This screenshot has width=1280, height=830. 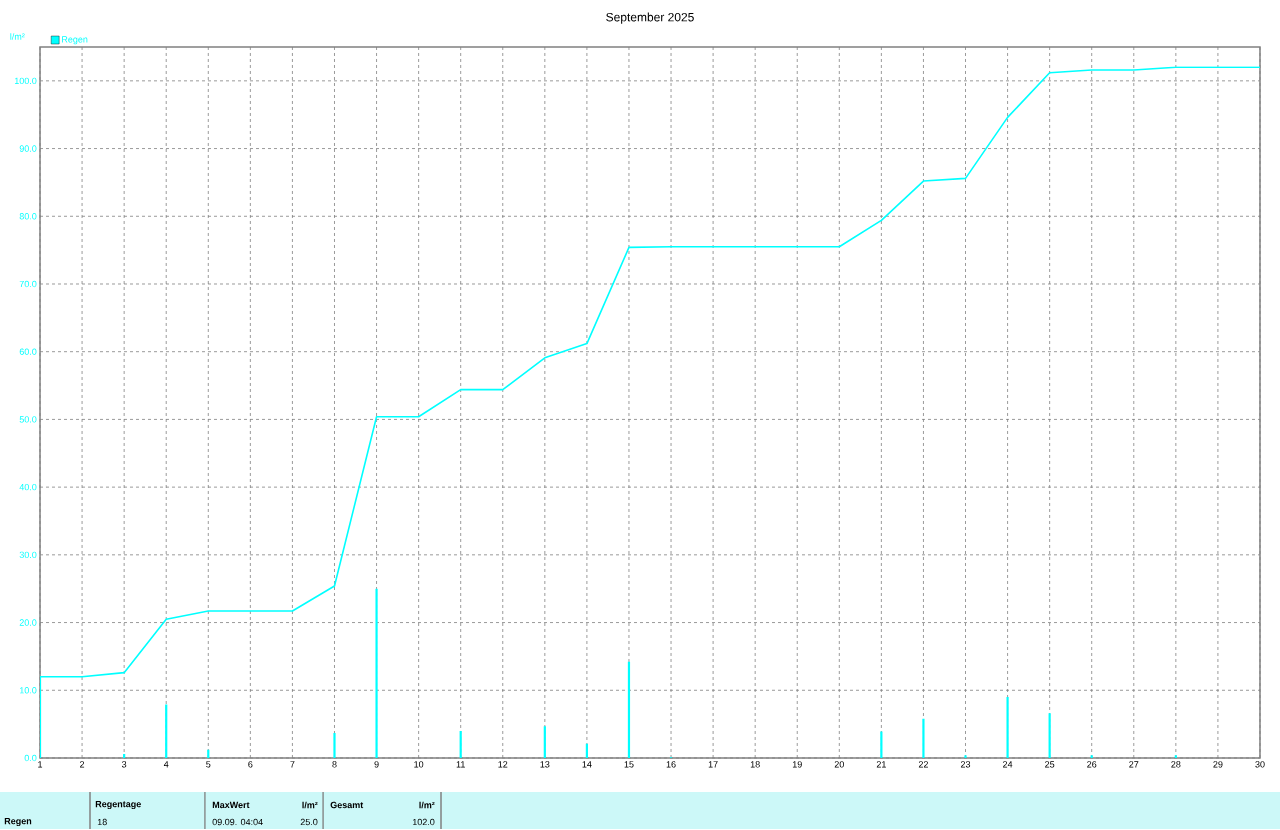 I want to click on x-tick-label: 8, so click(x=334, y=764).